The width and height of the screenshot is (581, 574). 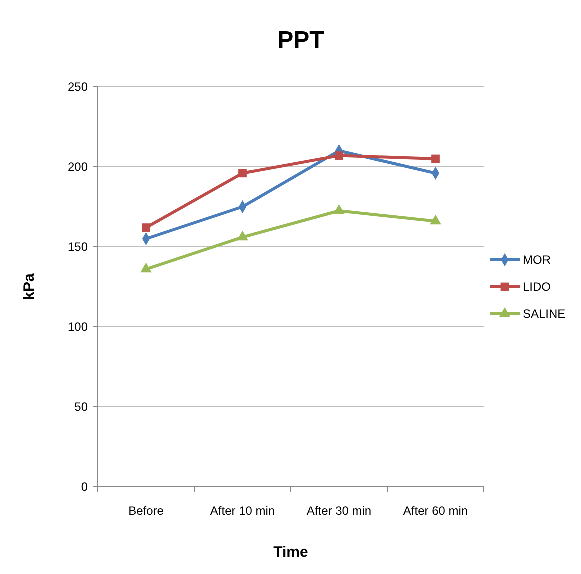 I want to click on y-tick-label: 100, so click(x=78, y=327).